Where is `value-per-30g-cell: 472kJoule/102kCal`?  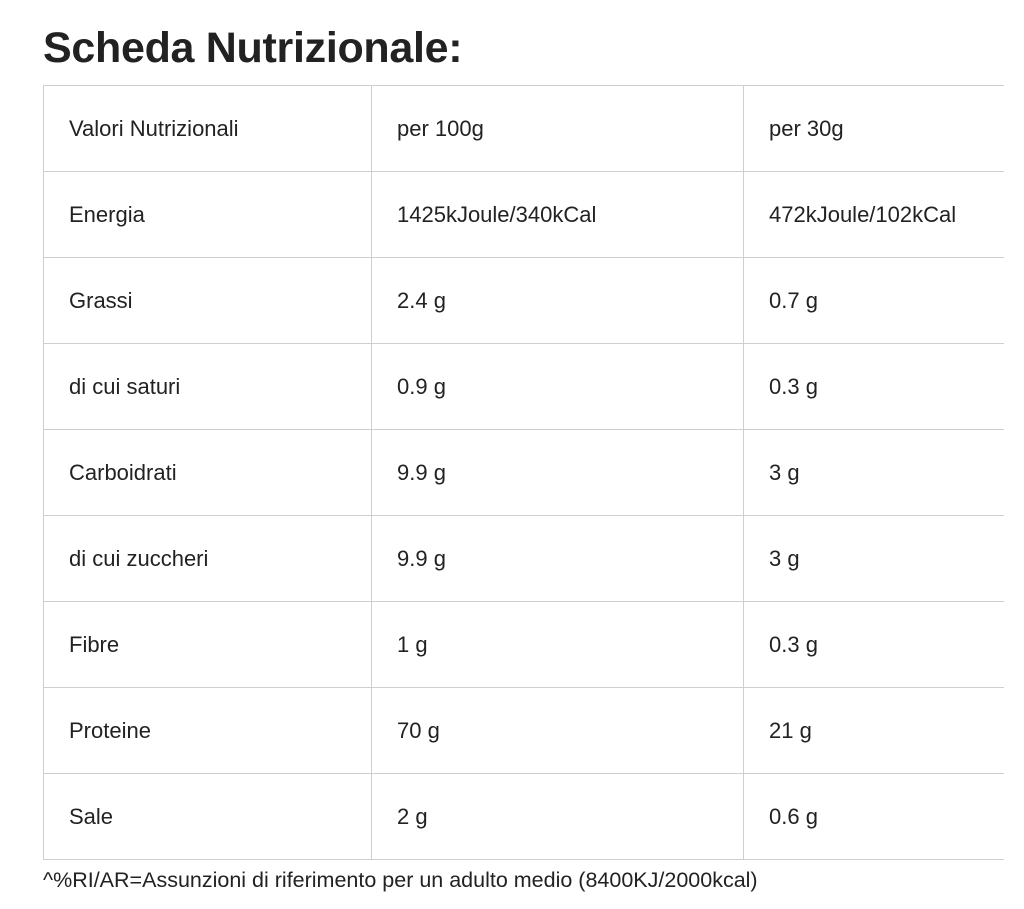
value-per-30g-cell: 472kJoule/102kCal is located at coordinates (873, 214).